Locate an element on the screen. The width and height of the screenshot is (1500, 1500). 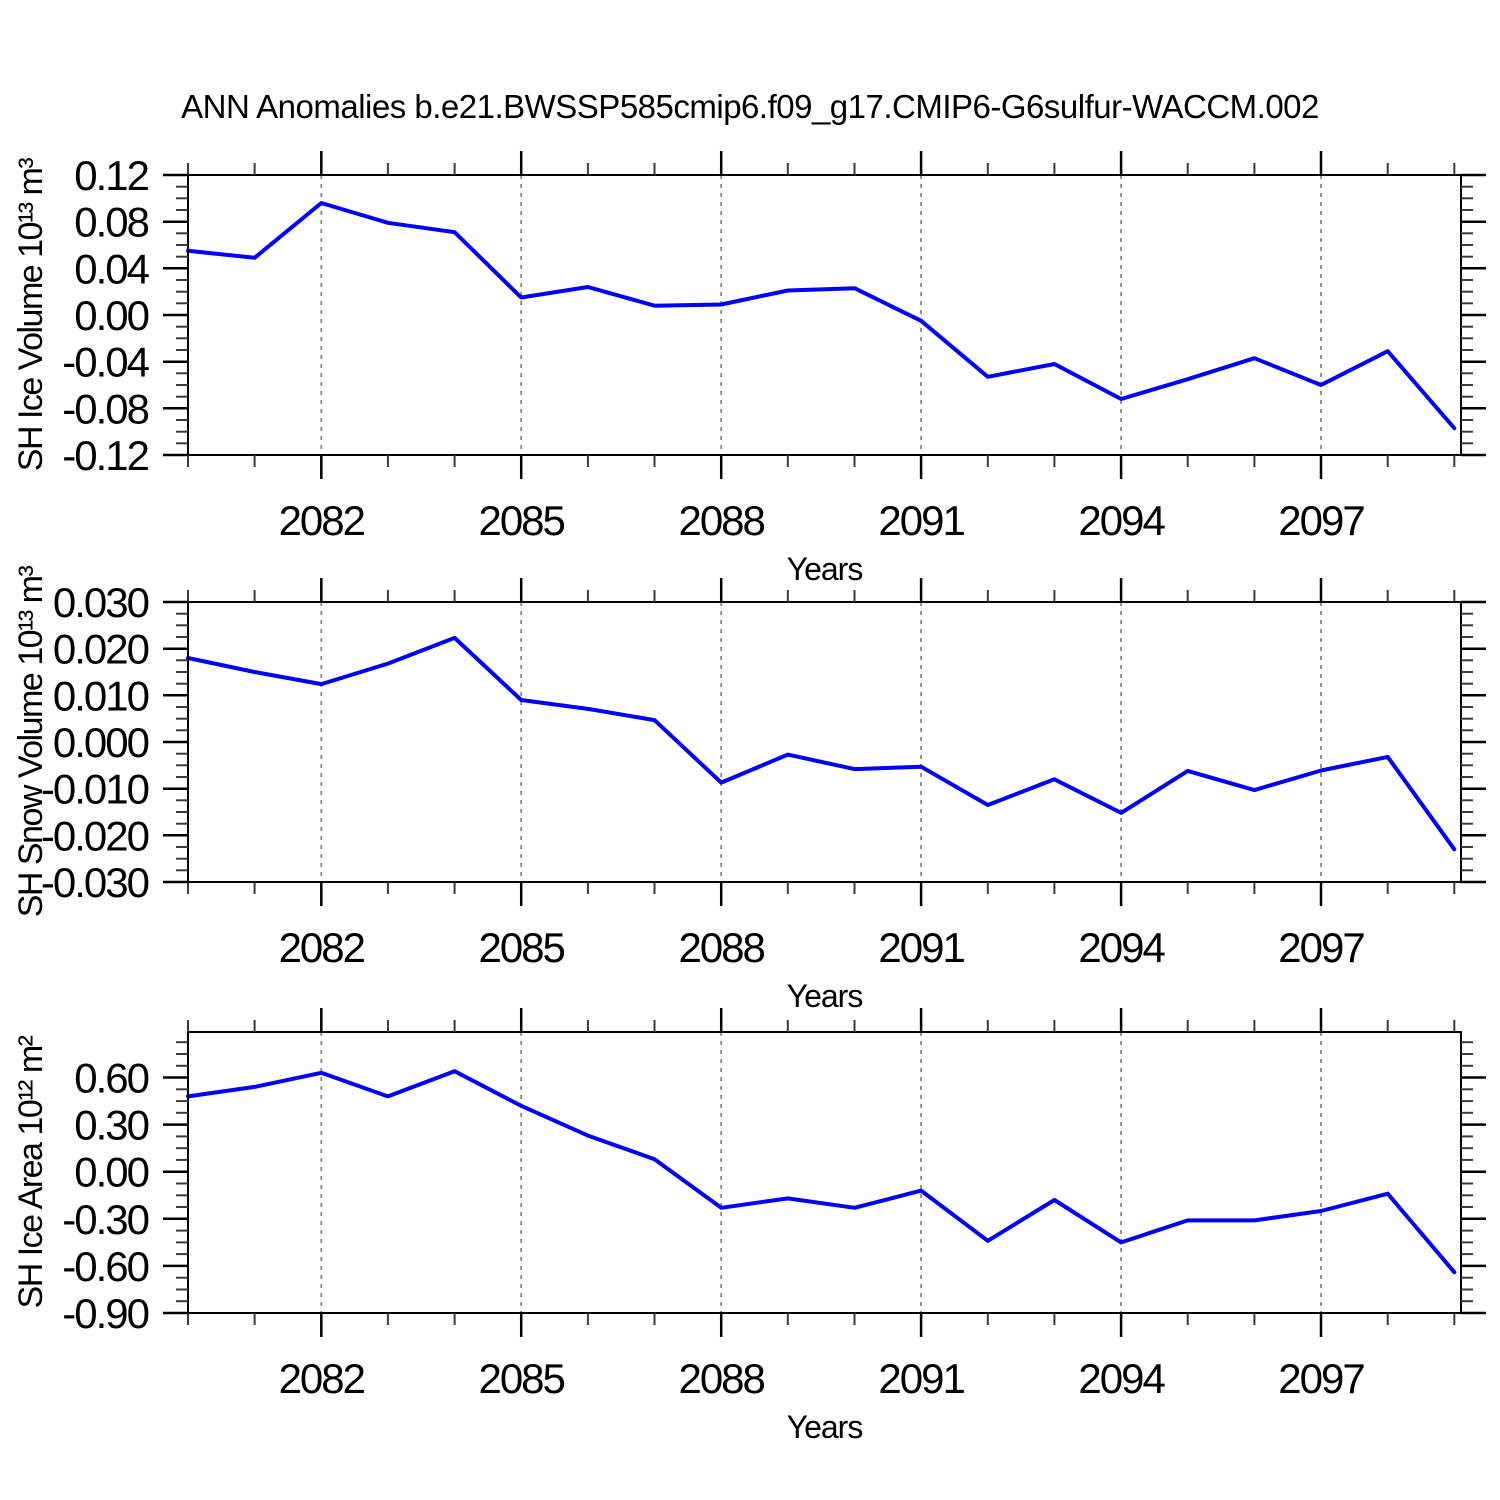
y-tick-label: 0.08 is located at coordinates (111, 222).